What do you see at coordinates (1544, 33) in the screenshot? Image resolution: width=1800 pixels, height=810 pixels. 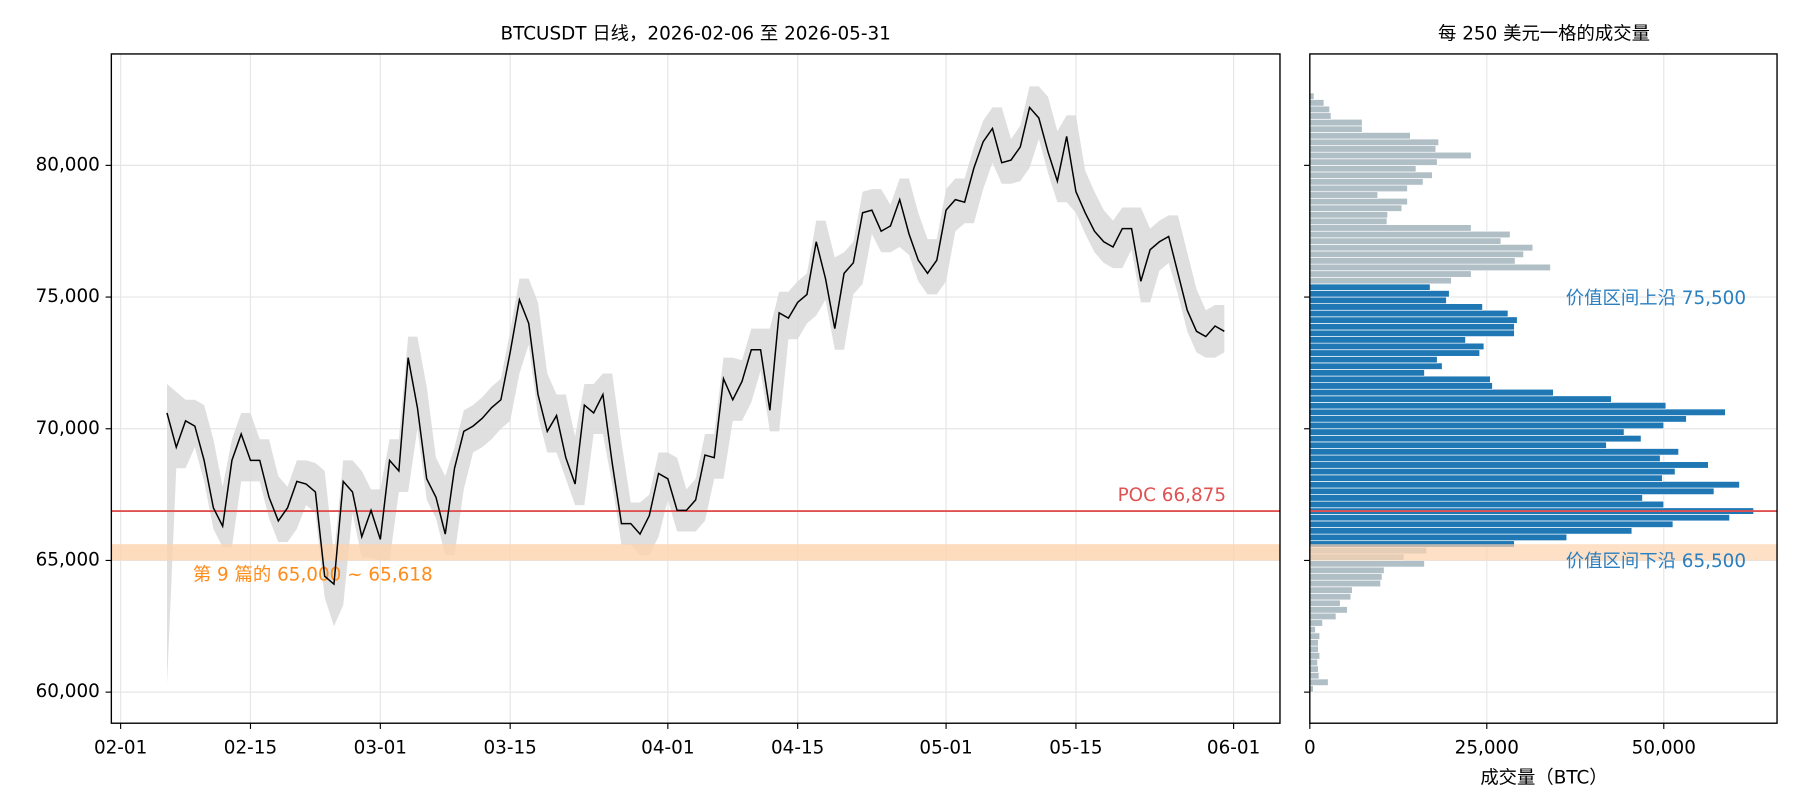 I see `chart-title: 每 250 美元一格的成交量` at bounding box center [1544, 33].